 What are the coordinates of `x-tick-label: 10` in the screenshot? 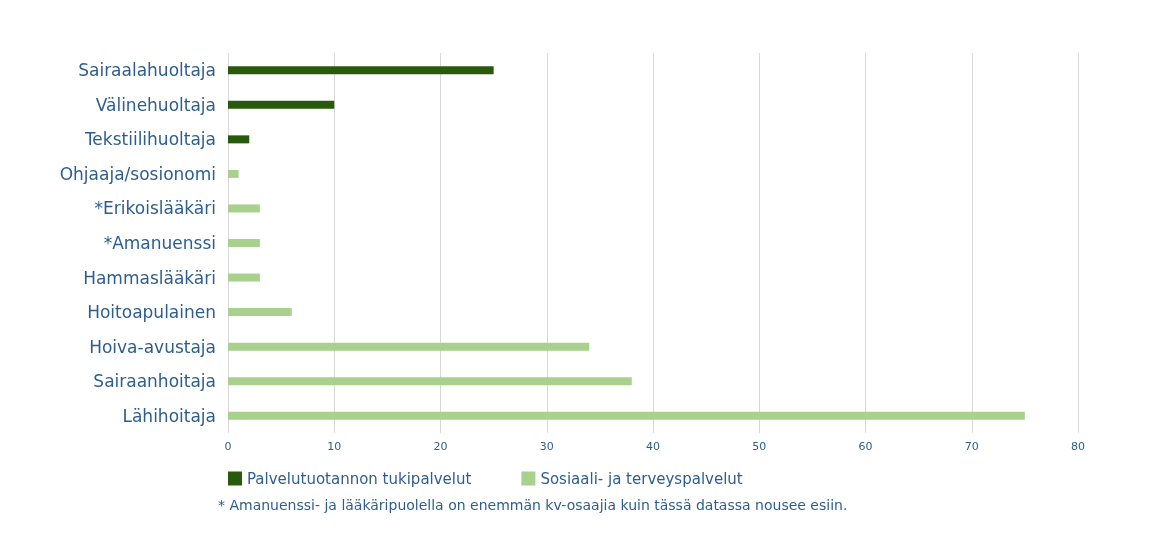 It's located at (334, 446).